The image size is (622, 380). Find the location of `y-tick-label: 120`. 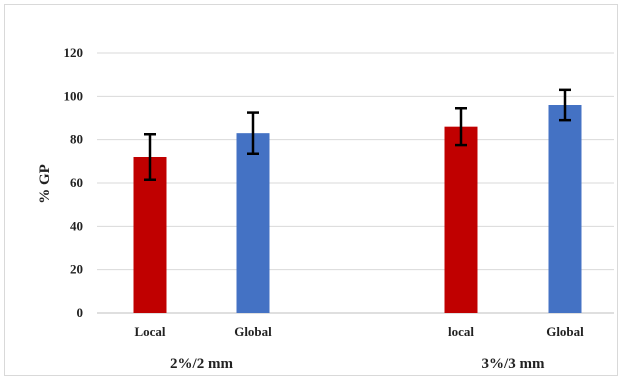

y-tick-label: 120 is located at coordinates (74, 52).